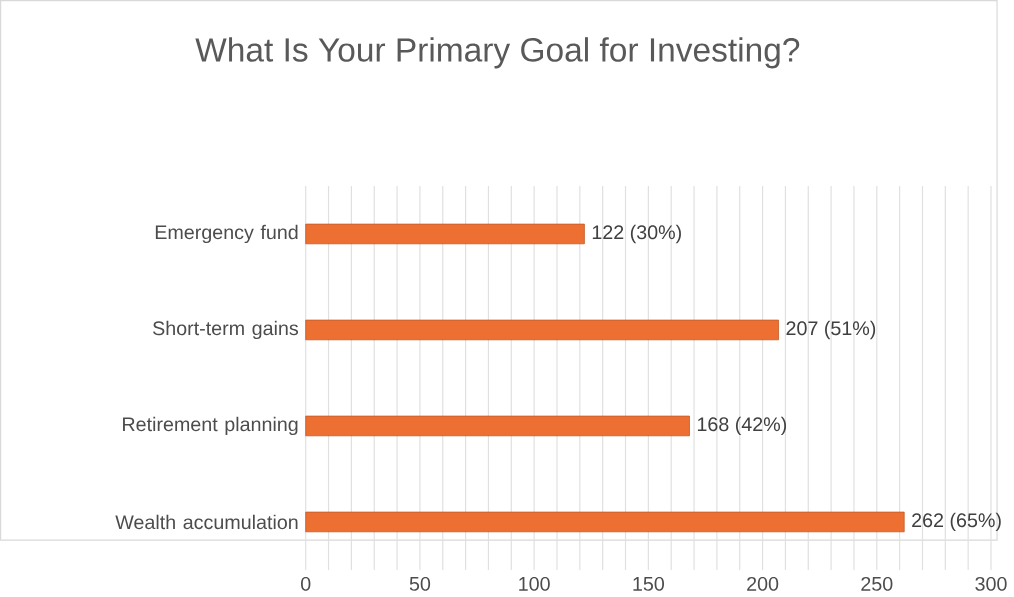 This screenshot has width=1014, height=597. I want to click on y-tick-label: Wealth accumulation, so click(206, 521).